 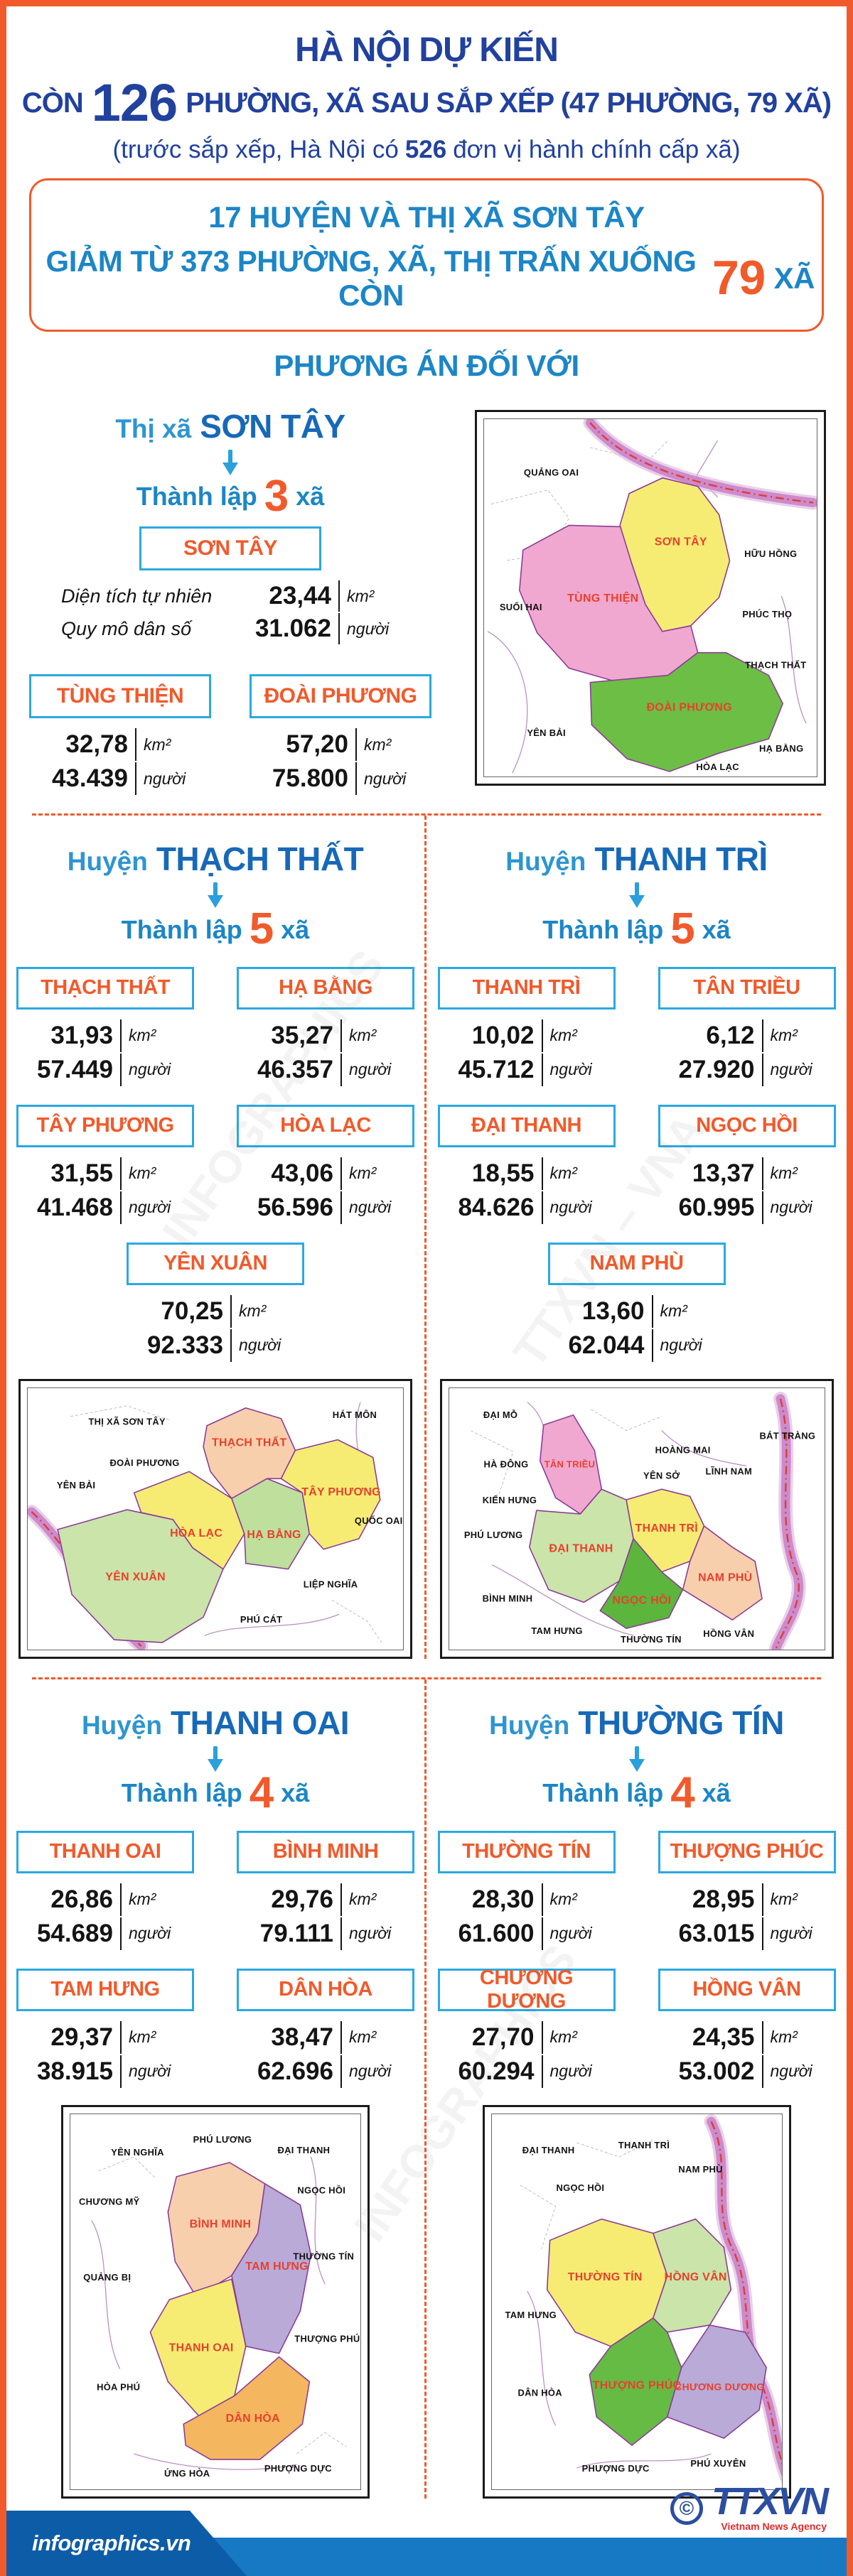 What do you see at coordinates (718, 2463) in the screenshot?
I see `map-neighbor-label: PHÚ XUYÊN` at bounding box center [718, 2463].